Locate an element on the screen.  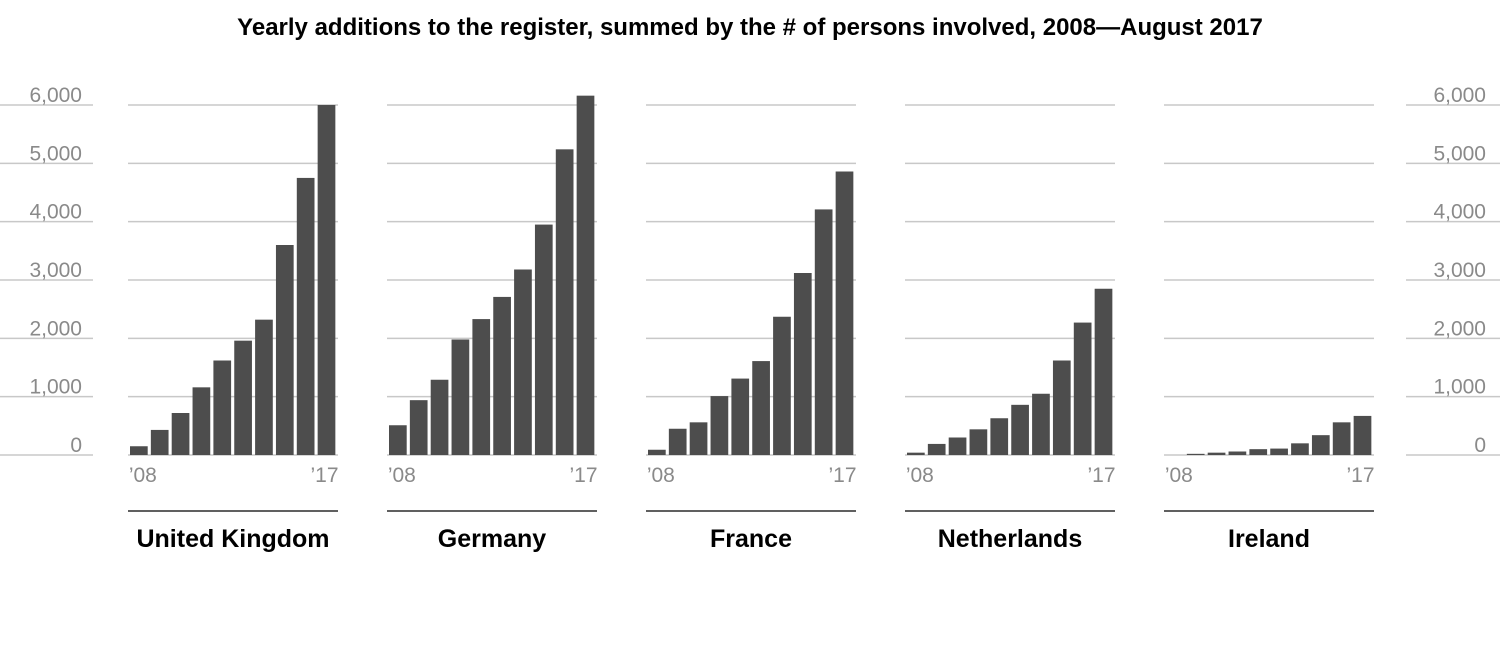
bar-germany-2009 is located at coordinates (418, 427).